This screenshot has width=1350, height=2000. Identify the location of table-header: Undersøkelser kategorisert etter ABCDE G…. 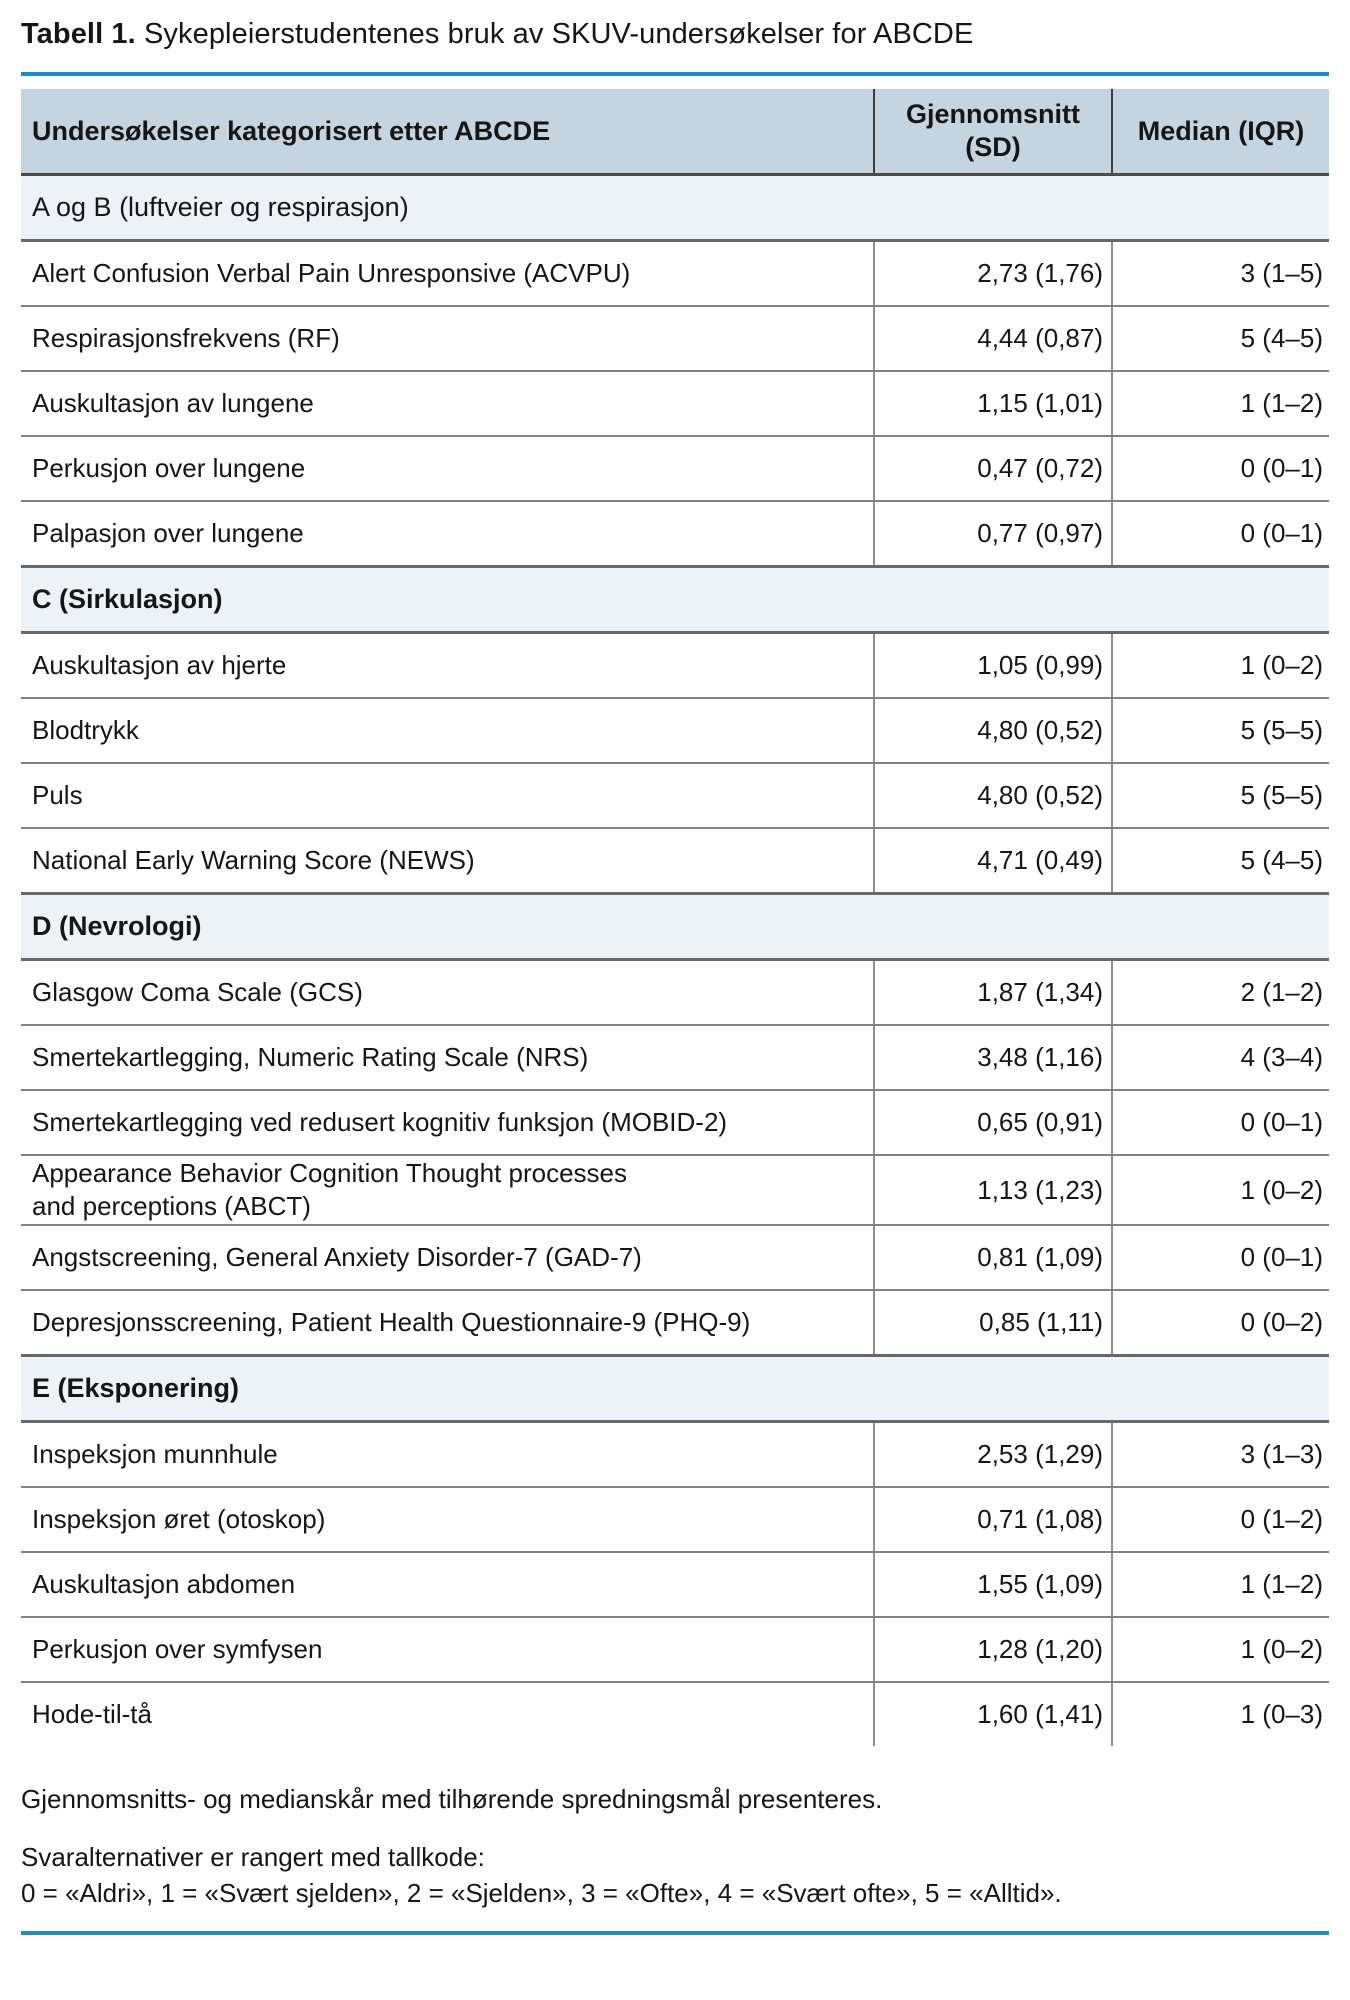
(675, 132).